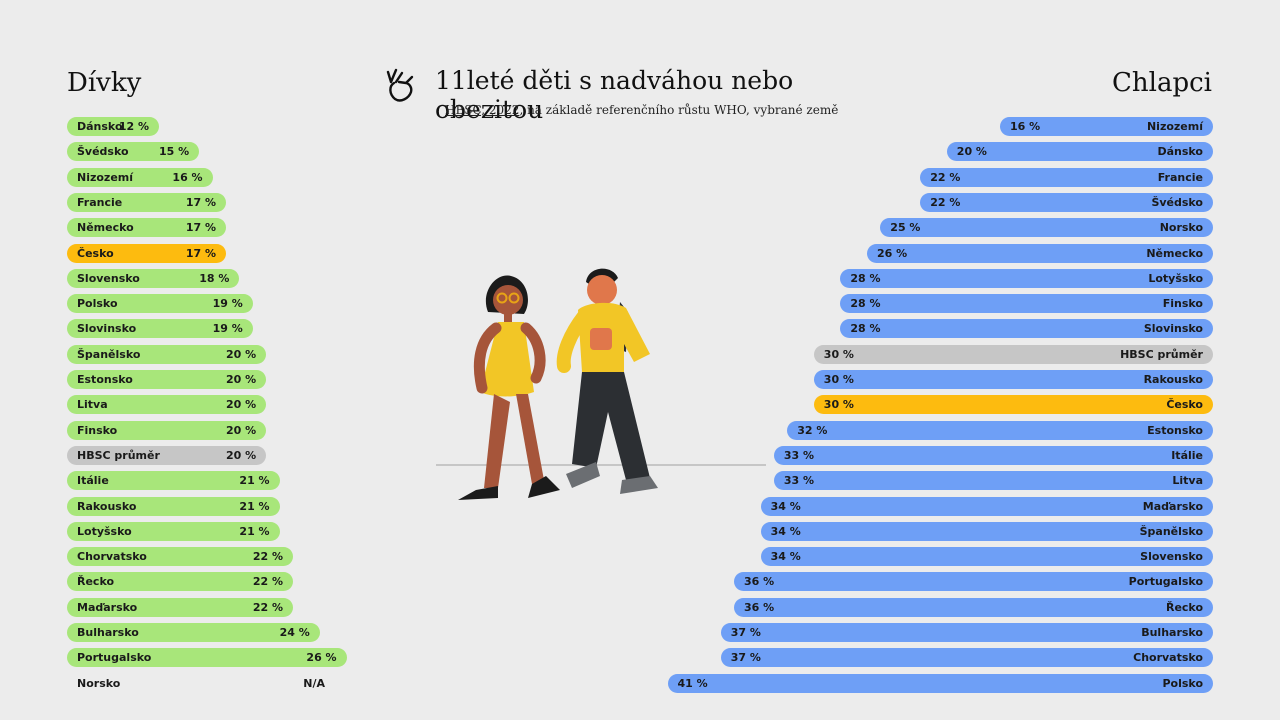 The image size is (1280, 720). What do you see at coordinates (1181, 227) in the screenshot?
I see `boys-category-label-4: Norsko` at bounding box center [1181, 227].